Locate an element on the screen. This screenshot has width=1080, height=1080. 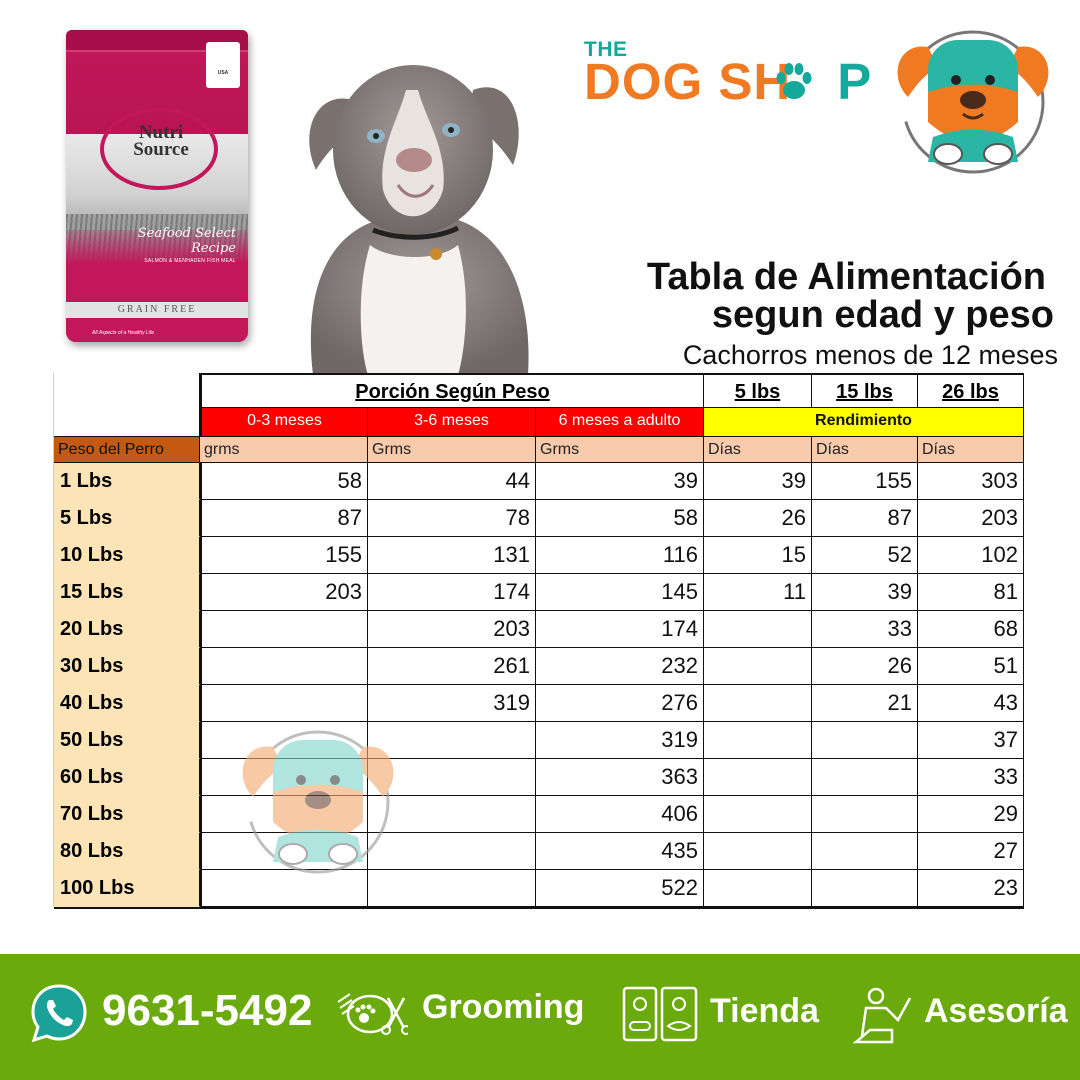
table-cell: 102 is located at coordinates (971, 555).